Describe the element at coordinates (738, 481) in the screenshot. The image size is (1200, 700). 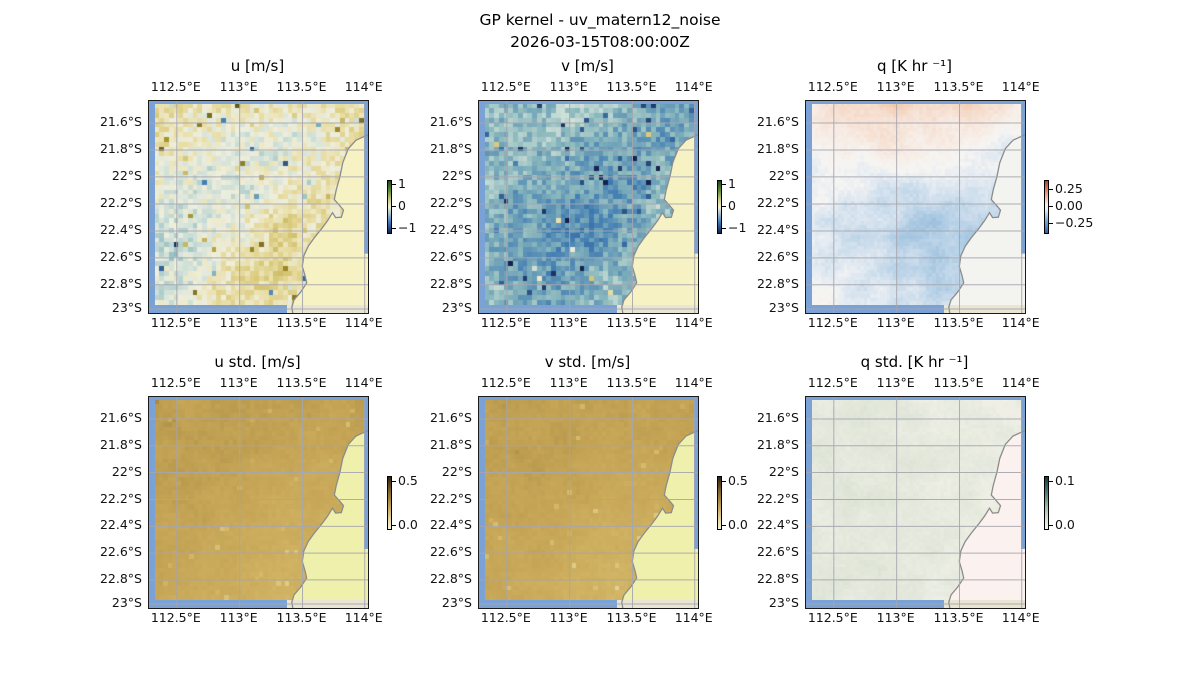
I see `colorbar-tick-label: 0.5` at that location.